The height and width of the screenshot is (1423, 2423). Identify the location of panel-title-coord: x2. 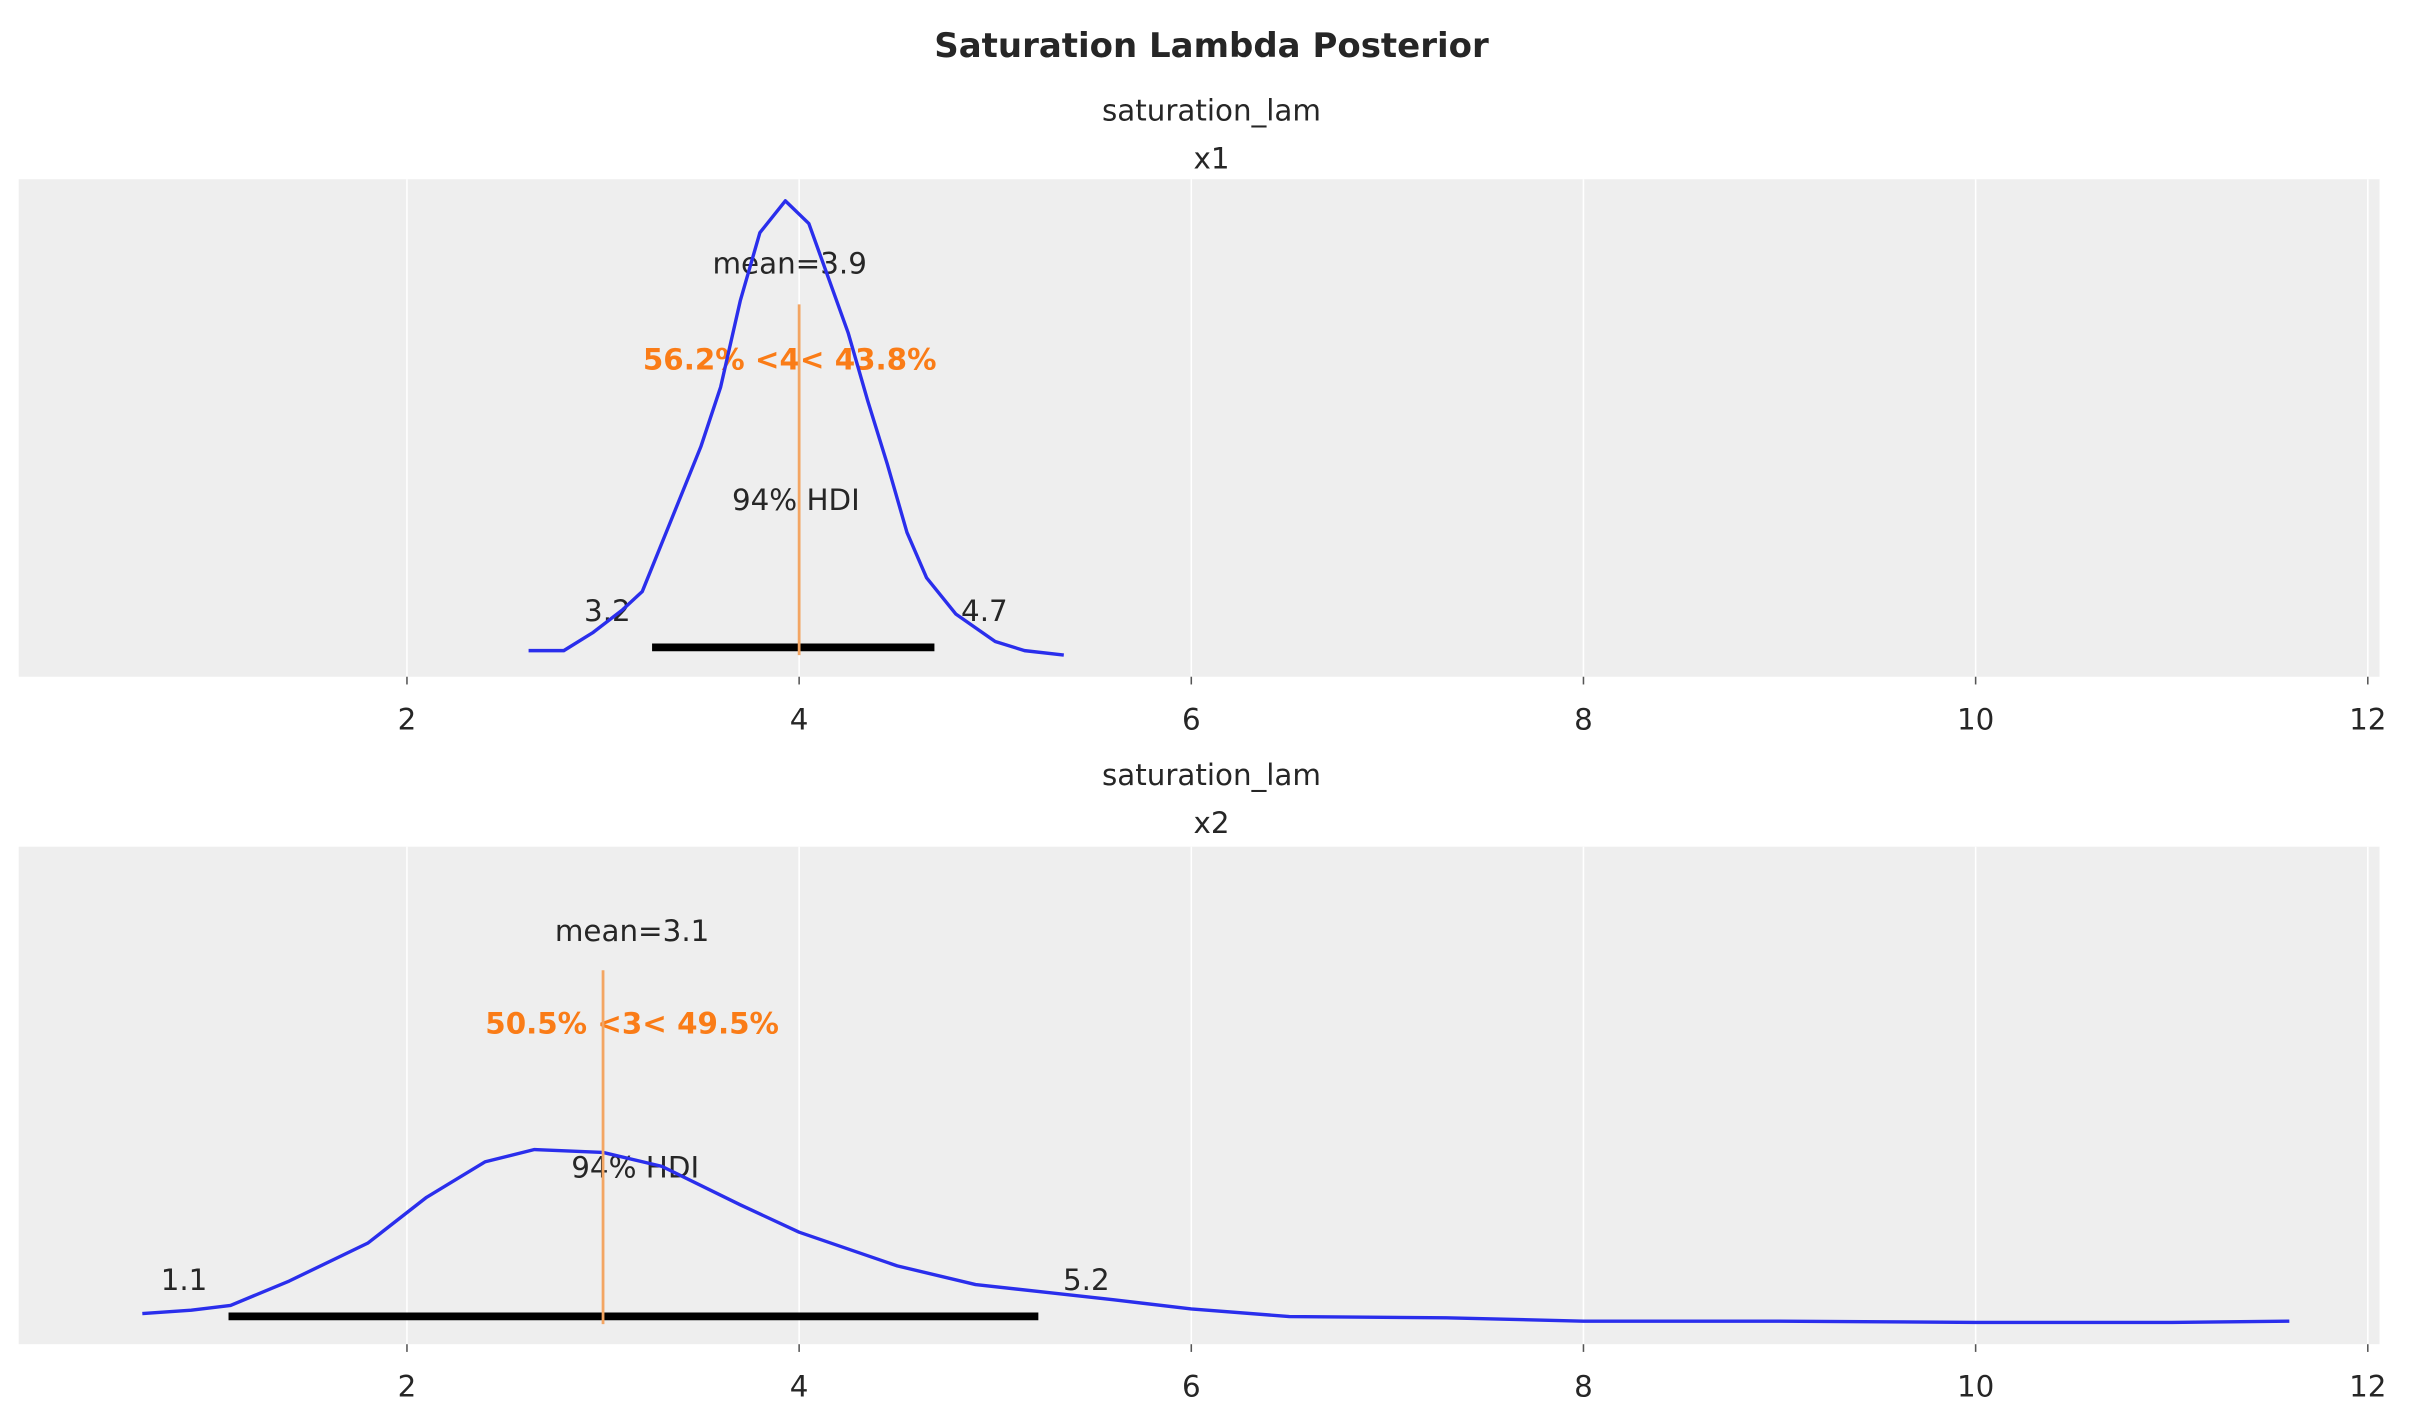
(1211, 823).